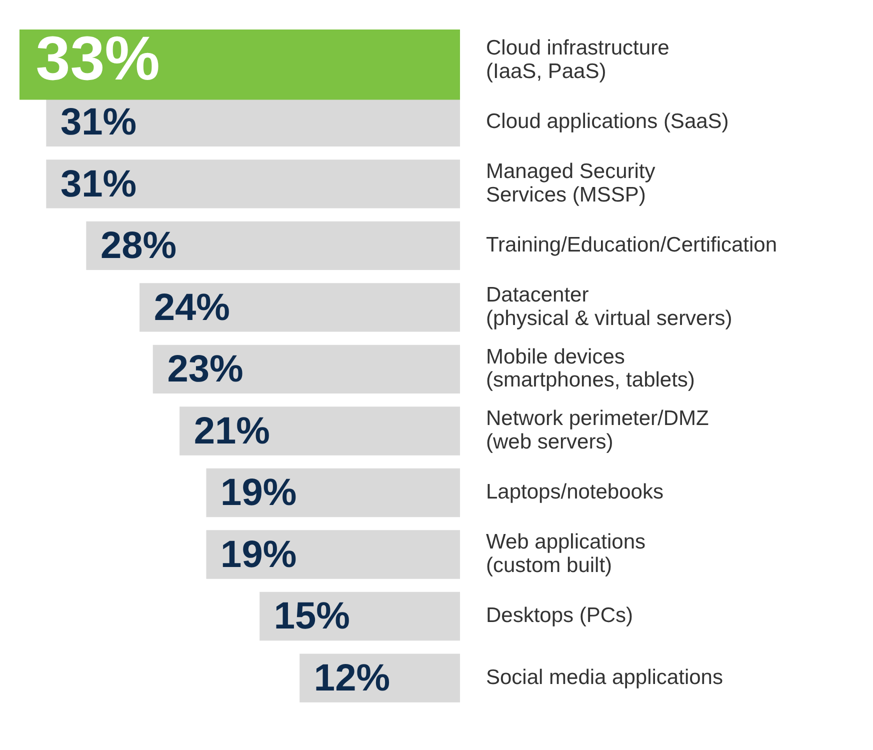  Describe the element at coordinates (566, 553) in the screenshot. I see `y-tick-label: Web applications (custom built)` at that location.